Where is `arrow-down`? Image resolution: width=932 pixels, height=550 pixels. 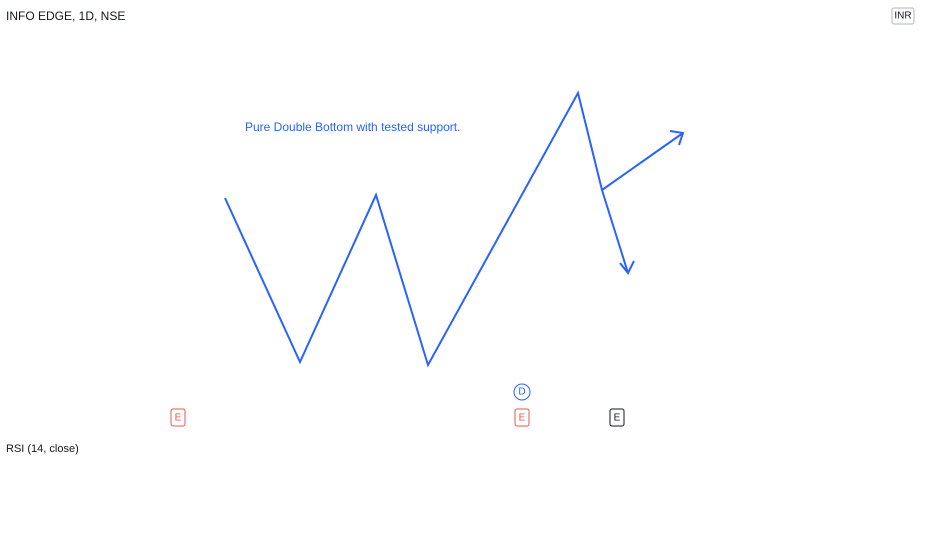
arrow-down is located at coordinates (615, 231).